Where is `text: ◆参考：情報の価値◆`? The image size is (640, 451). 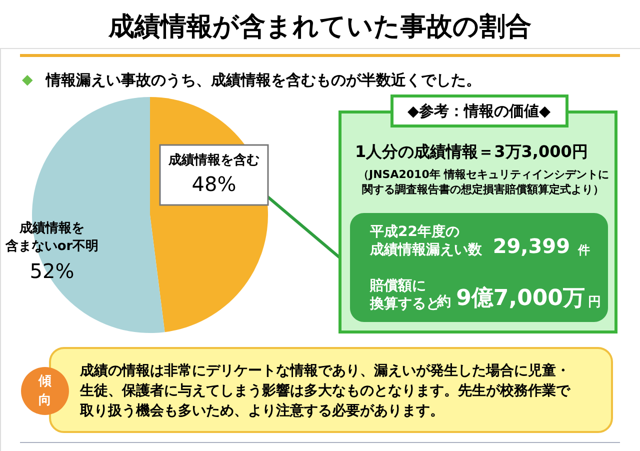
text: ◆参考：情報の価値◆ is located at coordinates (479, 111).